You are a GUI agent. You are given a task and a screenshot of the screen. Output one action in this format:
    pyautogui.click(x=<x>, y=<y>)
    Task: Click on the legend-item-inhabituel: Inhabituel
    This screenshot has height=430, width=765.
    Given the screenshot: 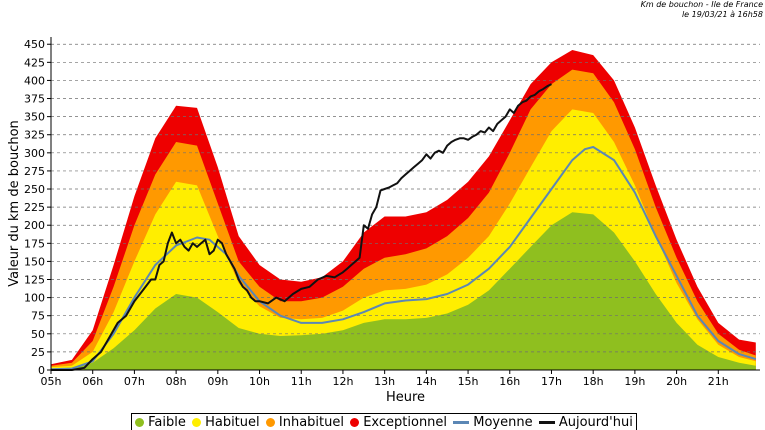 What is the action you would take?
    pyautogui.click(x=304, y=422)
    